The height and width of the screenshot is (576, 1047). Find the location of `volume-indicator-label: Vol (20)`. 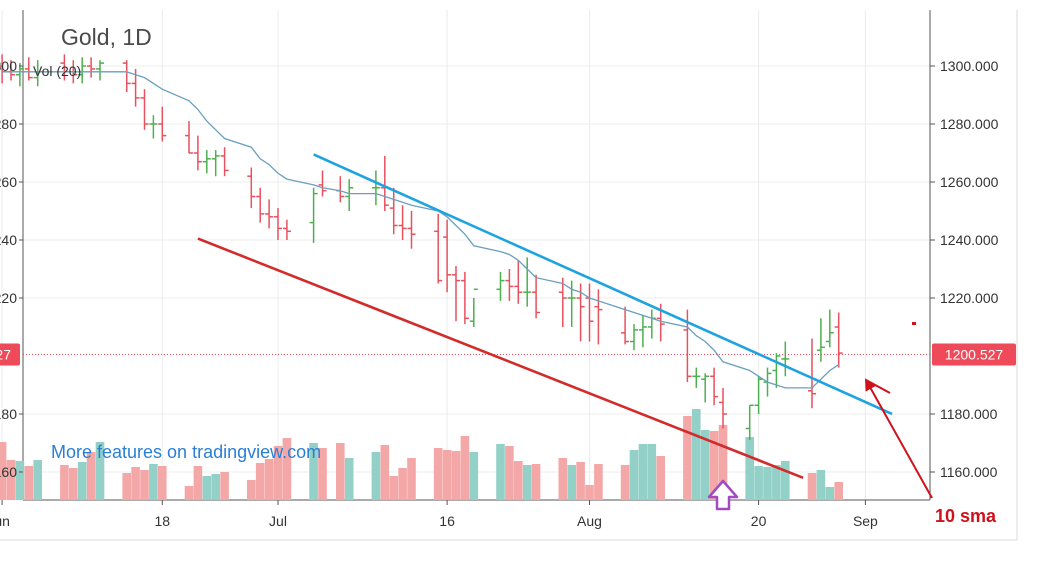

volume-indicator-label: Vol (20) is located at coordinates (57, 71).